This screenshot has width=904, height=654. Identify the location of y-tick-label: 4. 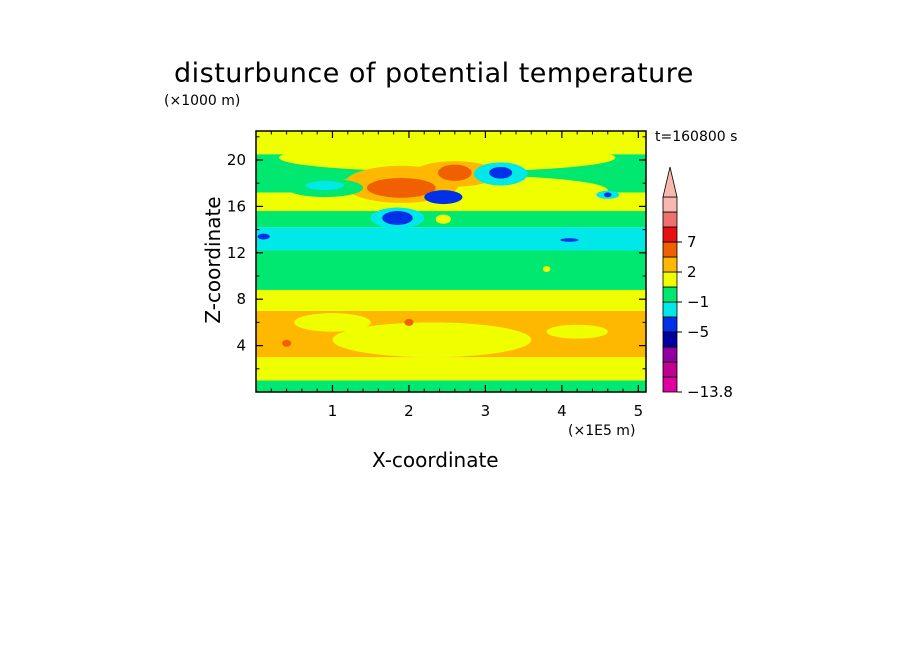
(241, 346).